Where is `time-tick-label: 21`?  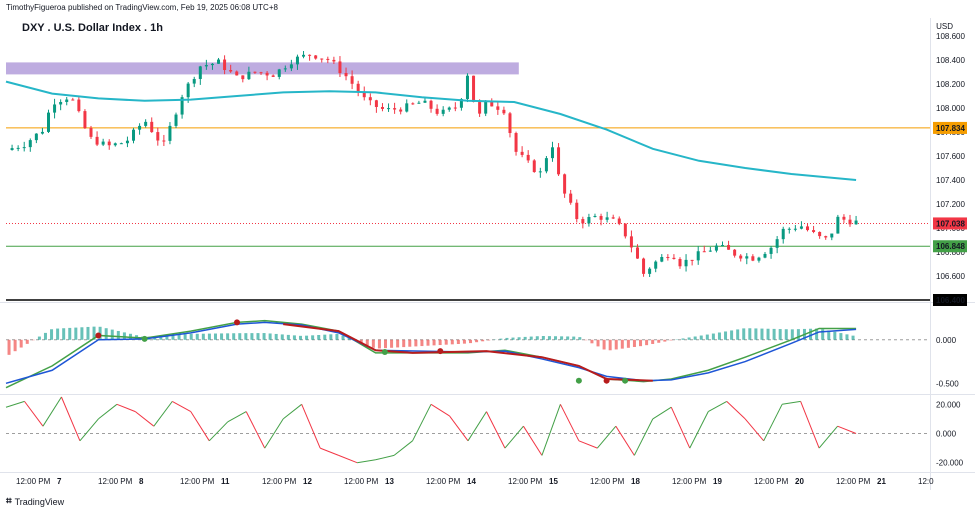
time-tick-label: 21 is located at coordinates (881, 481).